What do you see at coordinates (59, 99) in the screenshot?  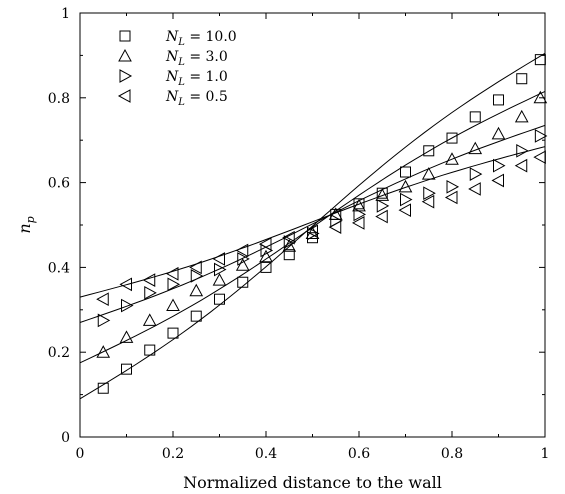 I see `y-tick-label: 0.8` at bounding box center [59, 99].